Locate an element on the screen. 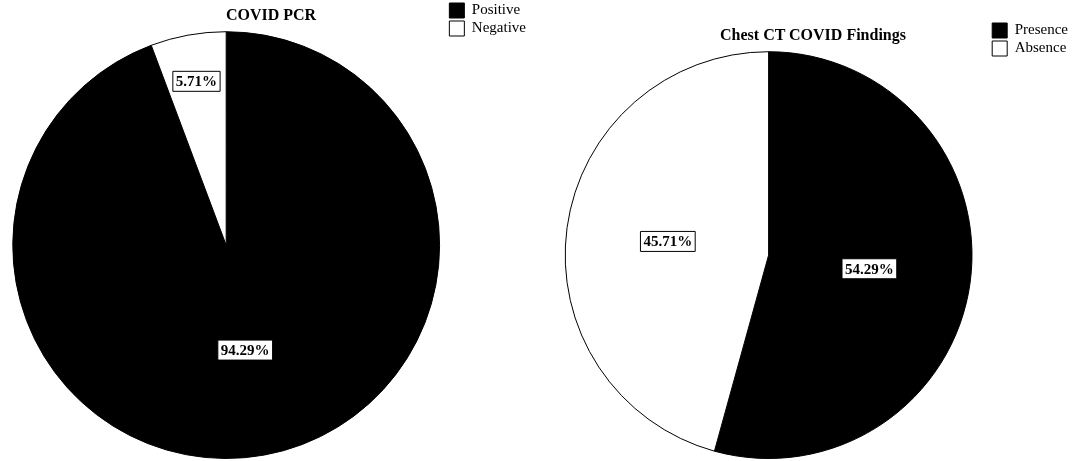 This screenshot has height=461, width=1084. data-label: 5.71% is located at coordinates (196, 81).